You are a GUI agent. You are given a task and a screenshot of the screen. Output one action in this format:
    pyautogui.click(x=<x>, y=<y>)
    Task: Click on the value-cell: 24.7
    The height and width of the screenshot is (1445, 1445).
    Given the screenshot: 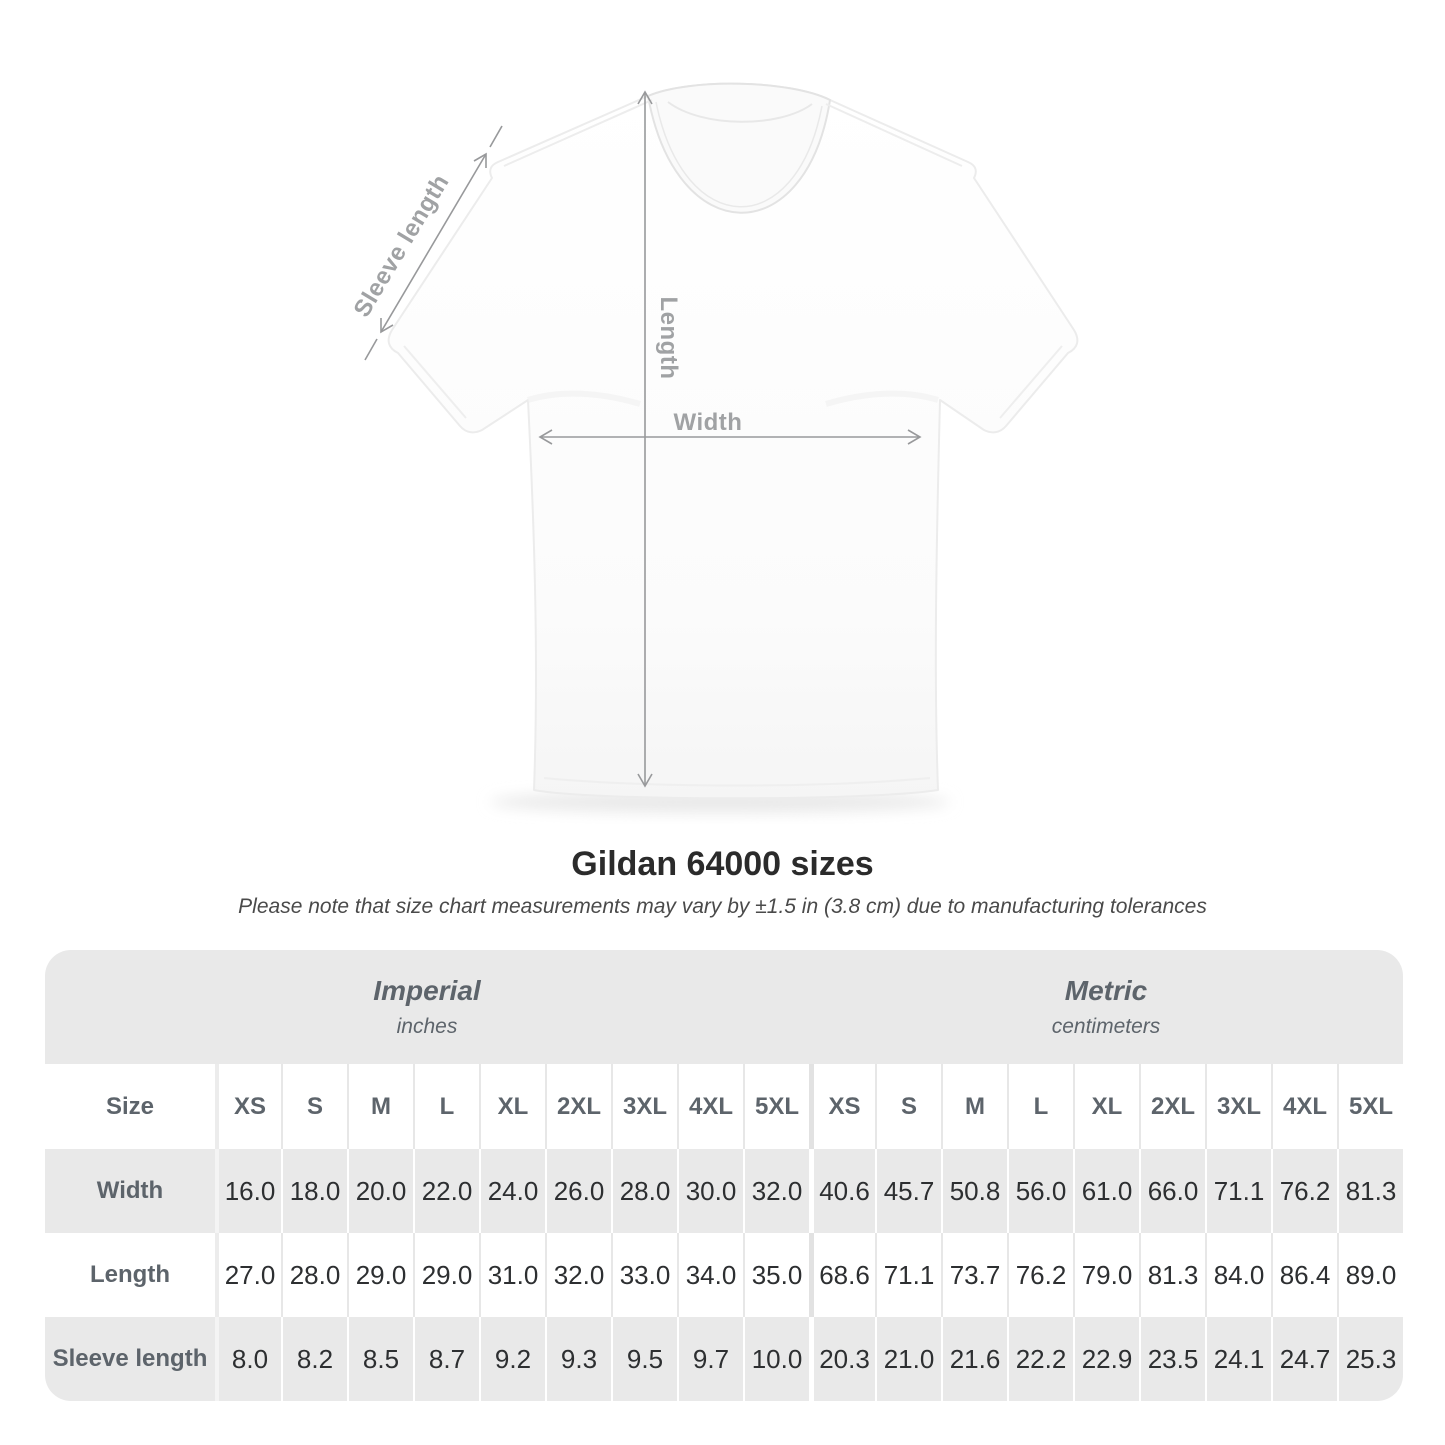 What is the action you would take?
    pyautogui.click(x=1304, y=1359)
    